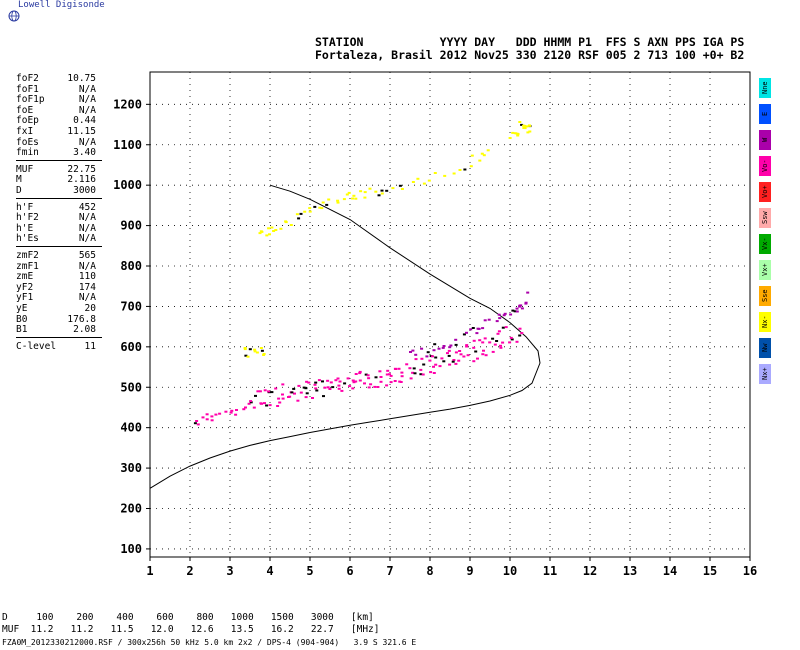 This screenshot has height=650, width=800. Describe the element at coordinates (25, 110) in the screenshot. I see `param-name: foE` at that location.